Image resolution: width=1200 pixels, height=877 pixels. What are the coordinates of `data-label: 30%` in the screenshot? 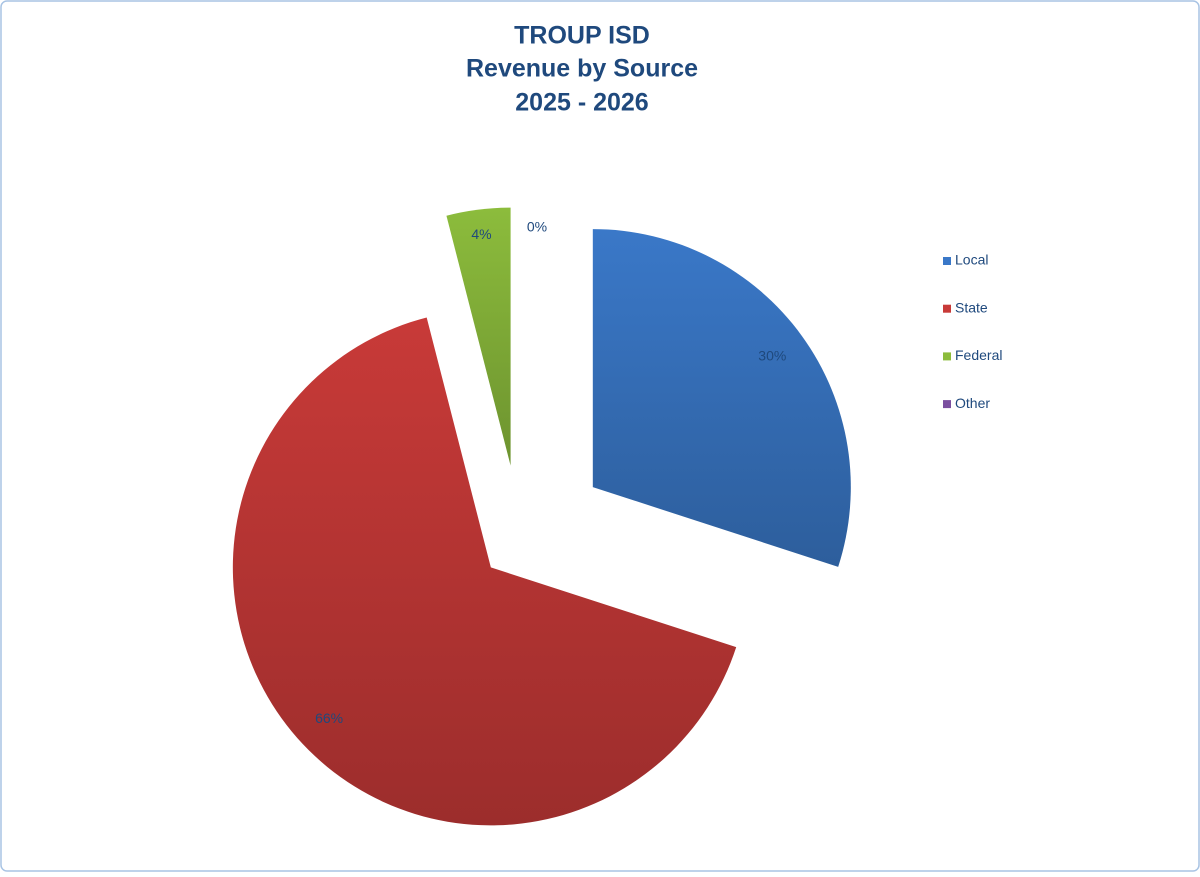 It's located at (772, 355).